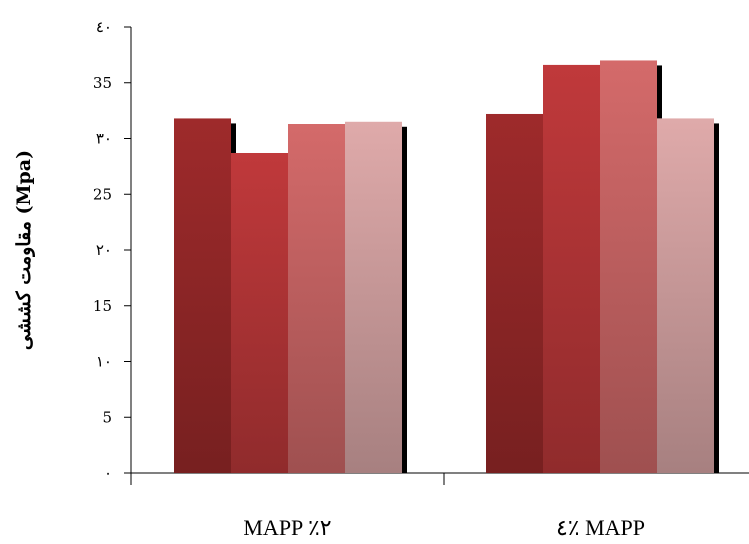 The width and height of the screenshot is (749, 544). Describe the element at coordinates (24, 250) in the screenshot. I see `y-axis-title: مقاومت کششی (Mpa)` at that location.